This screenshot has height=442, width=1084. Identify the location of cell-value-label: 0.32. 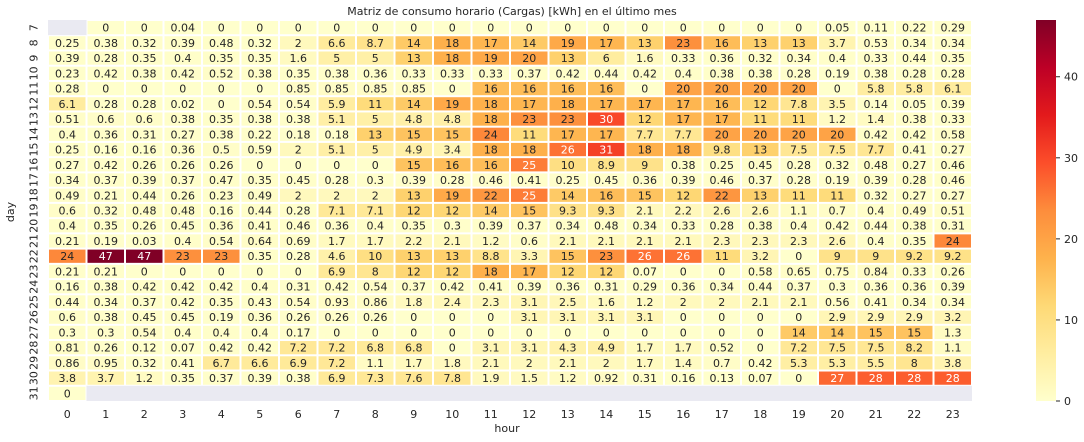
(106, 211).